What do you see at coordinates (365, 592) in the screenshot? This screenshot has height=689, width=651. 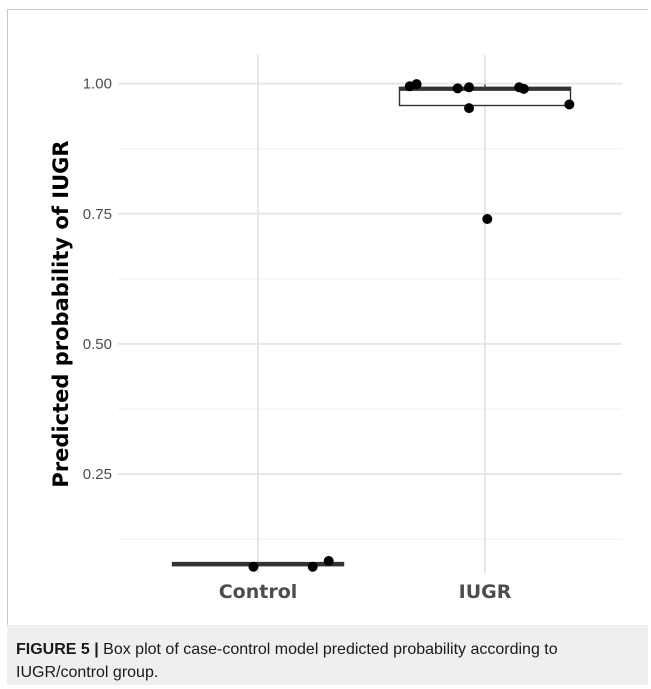 I see `x-axis-ticks: Control IUGR` at bounding box center [365, 592].